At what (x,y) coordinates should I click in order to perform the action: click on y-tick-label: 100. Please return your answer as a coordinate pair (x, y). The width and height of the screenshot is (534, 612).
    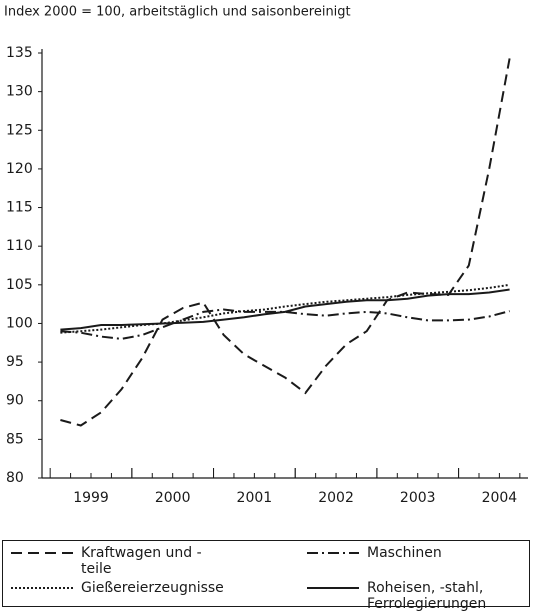
    Looking at the image, I should click on (19, 323).